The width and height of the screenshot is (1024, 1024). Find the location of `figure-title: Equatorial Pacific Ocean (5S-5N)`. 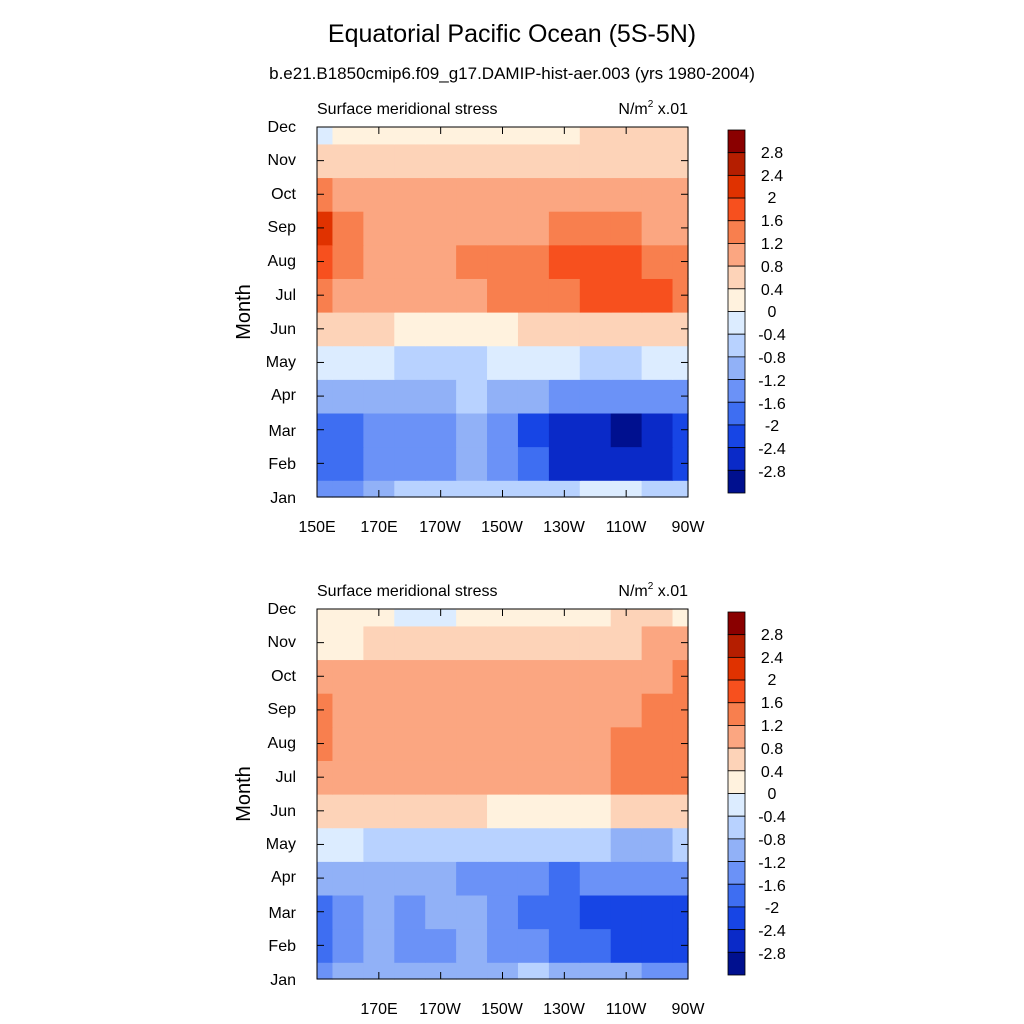

figure-title: Equatorial Pacific Ocean (5S-5N) is located at coordinates (512, 34).